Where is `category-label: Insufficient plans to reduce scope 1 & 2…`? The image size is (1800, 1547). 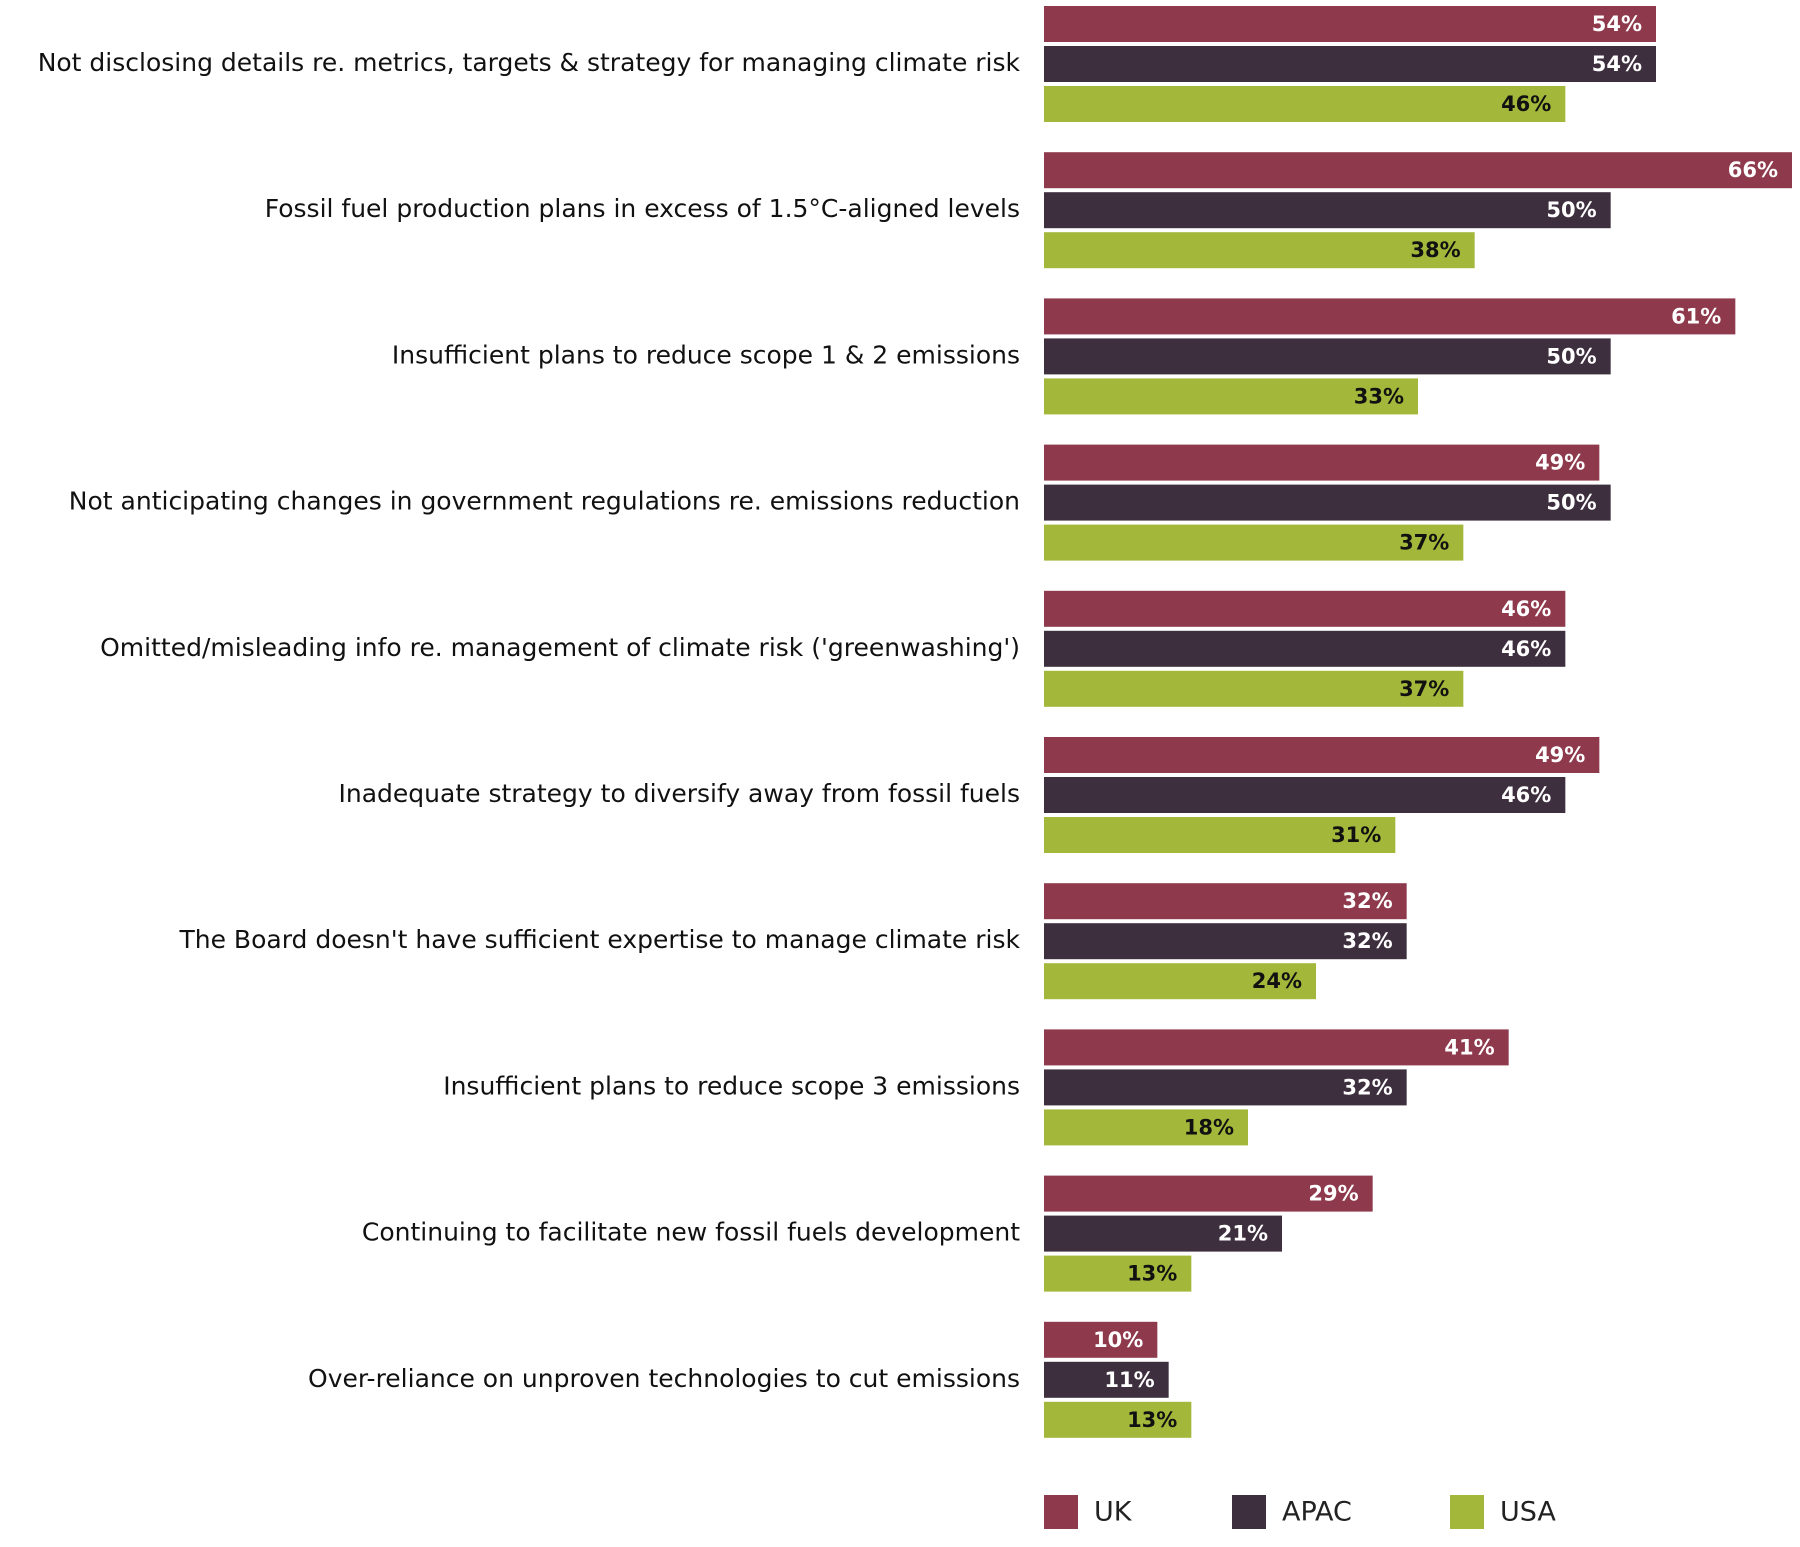
category-label: Insufficient plans to reduce scope 1 & 2… is located at coordinates (706, 354).